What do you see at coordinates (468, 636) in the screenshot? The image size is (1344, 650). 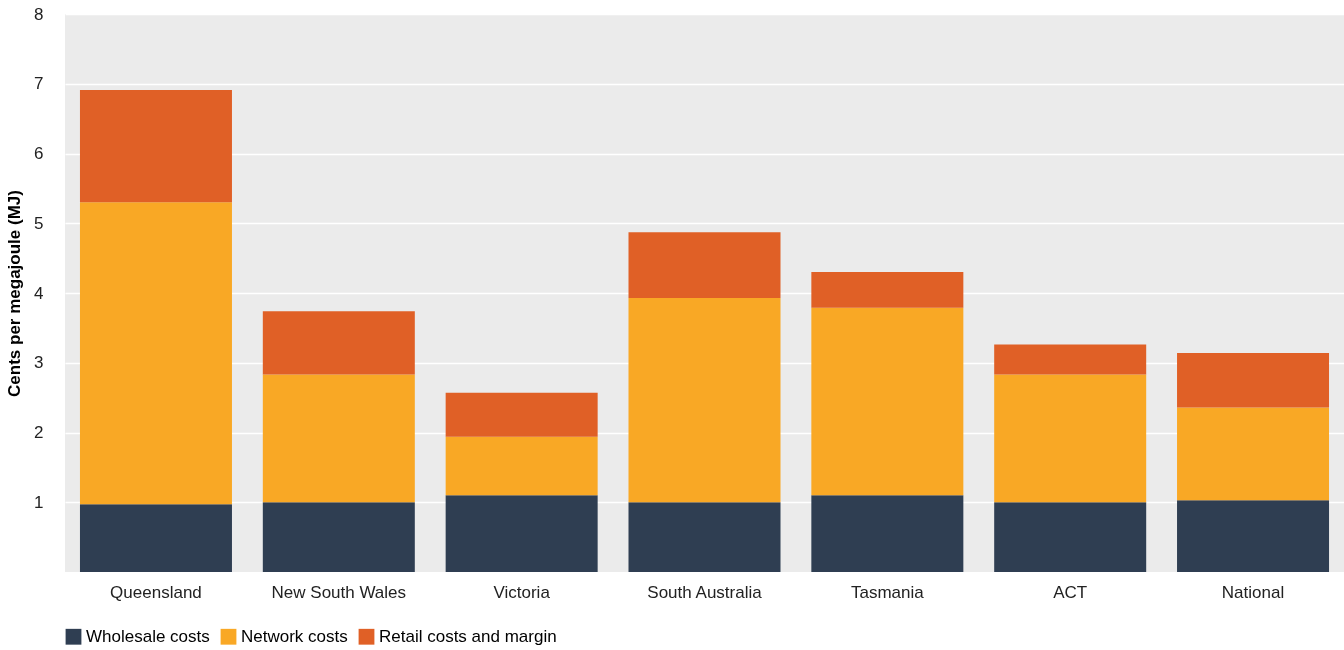 I see `legend-label: Retail costs and margin` at bounding box center [468, 636].